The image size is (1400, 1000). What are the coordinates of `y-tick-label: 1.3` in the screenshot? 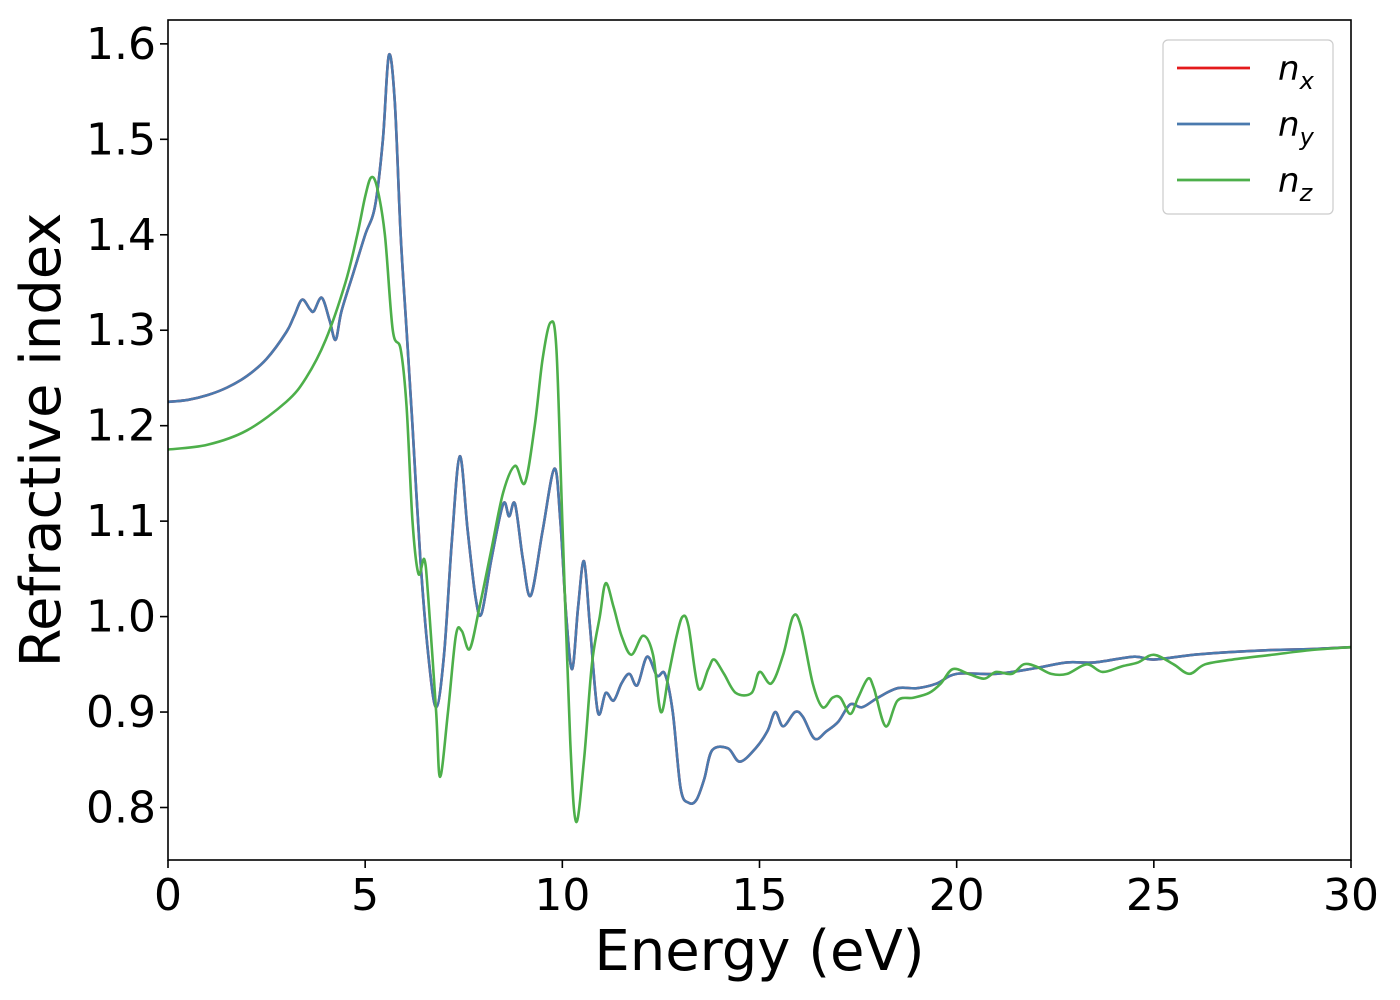 It's located at (121, 330).